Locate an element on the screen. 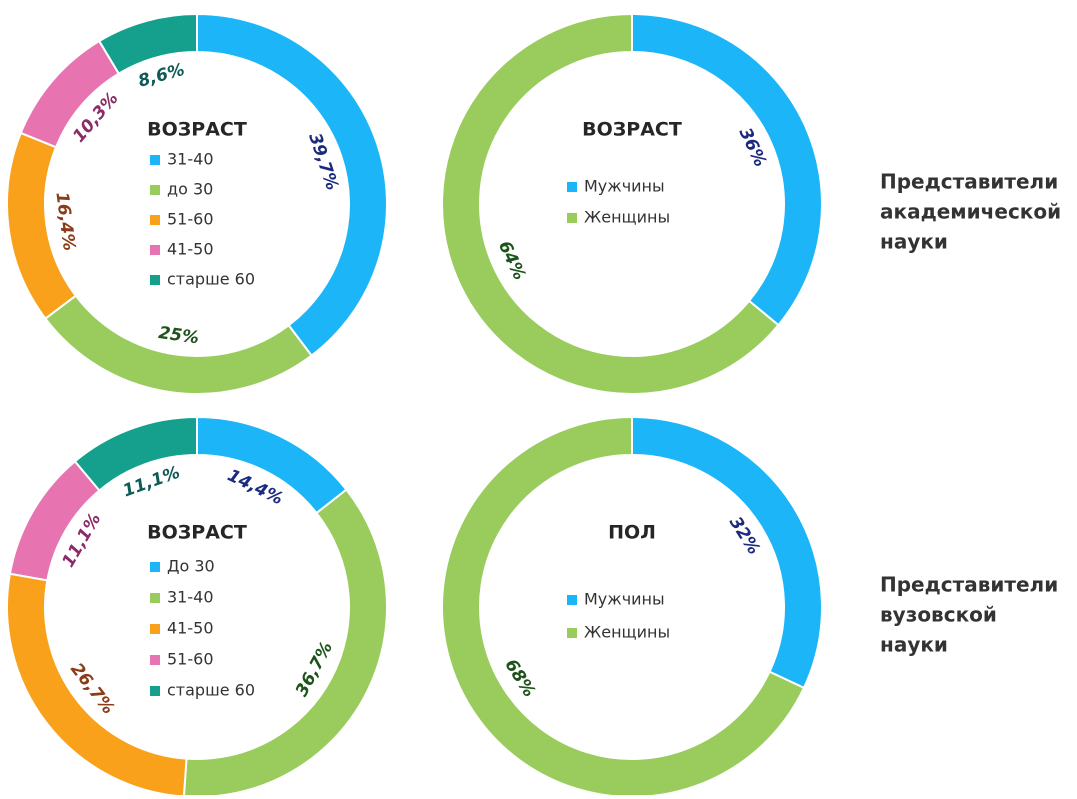 This screenshot has width=1077, height=799. data-label: 8,6% is located at coordinates (161, 76).